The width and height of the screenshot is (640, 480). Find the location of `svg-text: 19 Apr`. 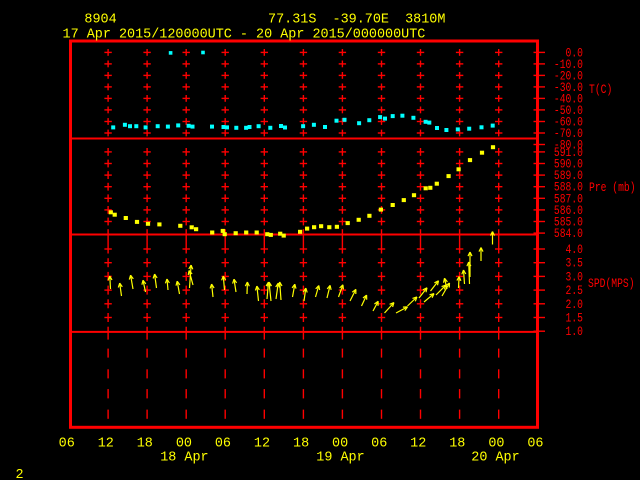

svg-text: 19 Apr is located at coordinates (340, 458).